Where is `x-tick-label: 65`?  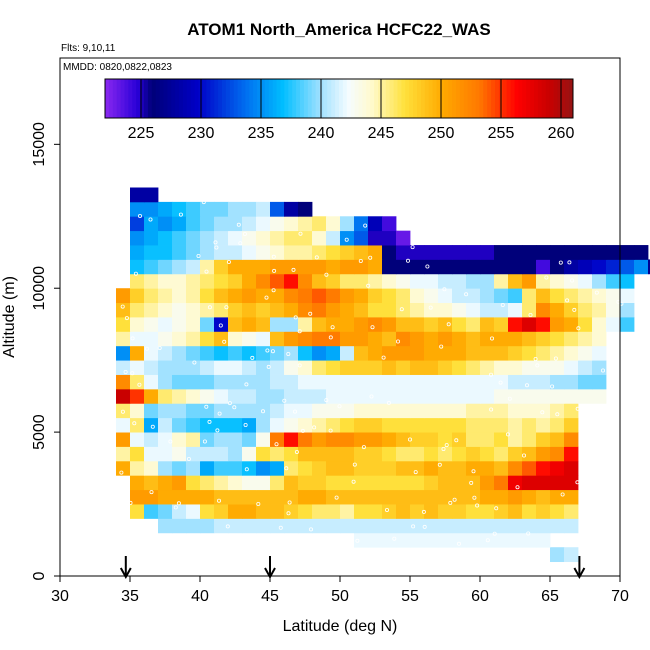
x-tick-label: 65 is located at coordinates (550, 596).